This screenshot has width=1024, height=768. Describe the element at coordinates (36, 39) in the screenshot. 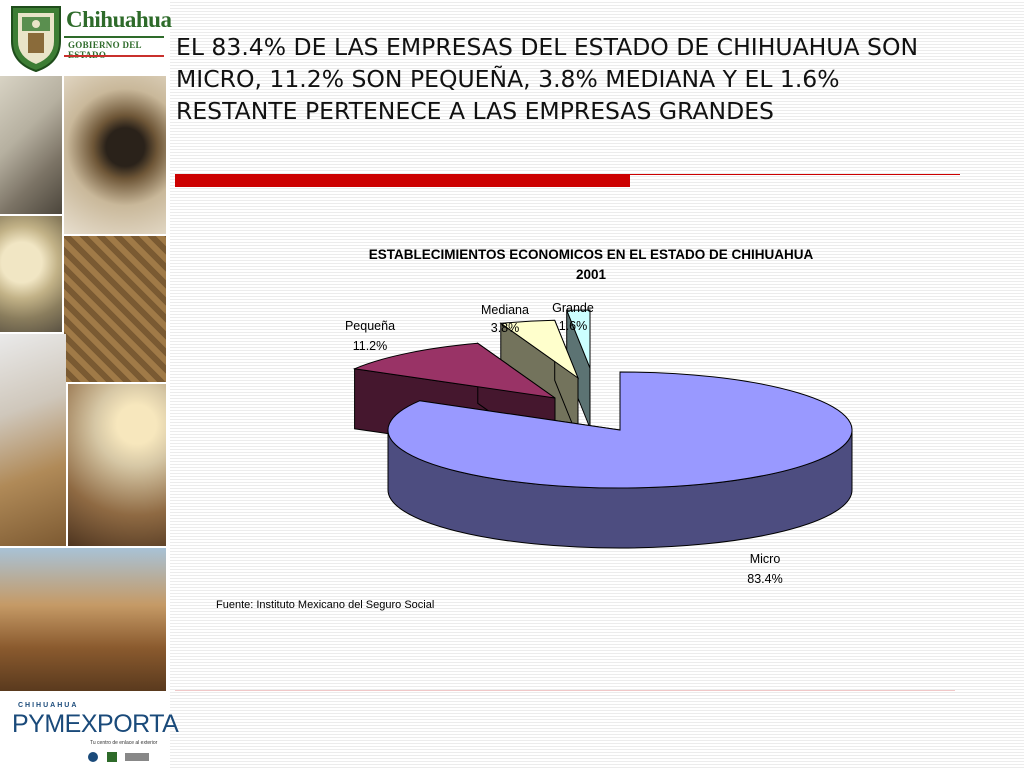

I see `coat-of-arms-icon` at that location.